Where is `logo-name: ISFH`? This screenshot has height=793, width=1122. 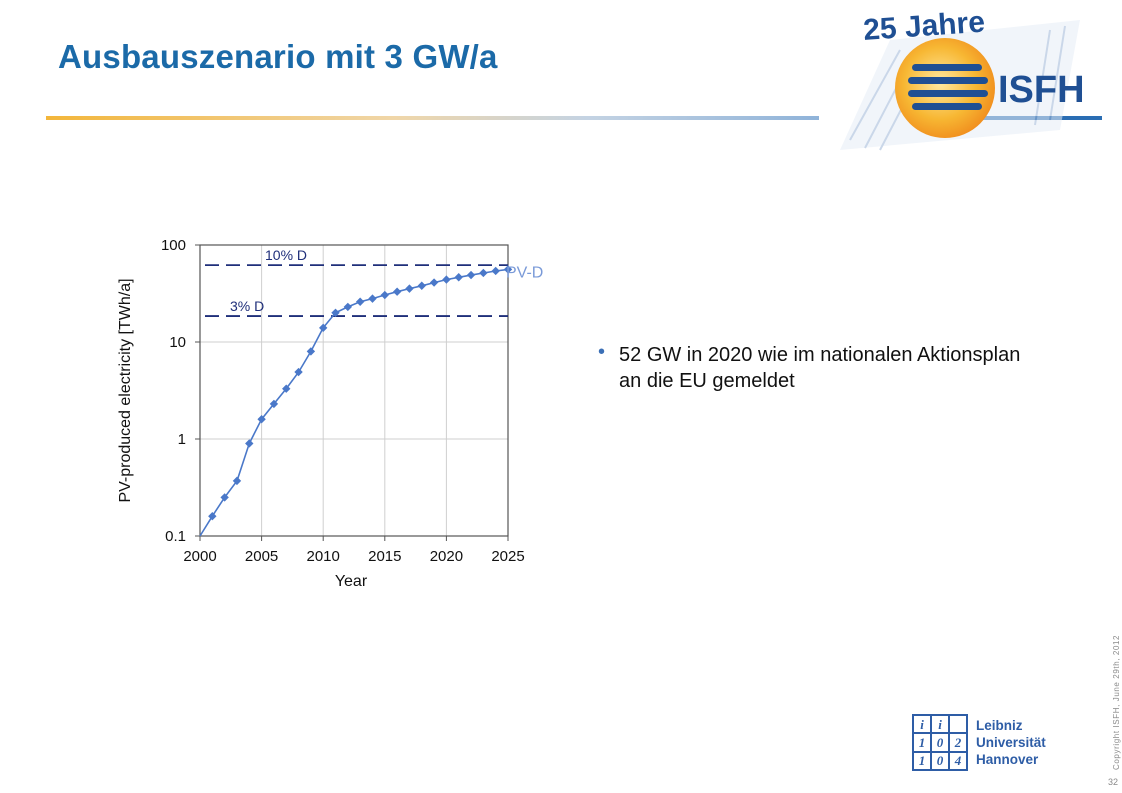 logo-name: ISFH is located at coordinates (1041, 90).